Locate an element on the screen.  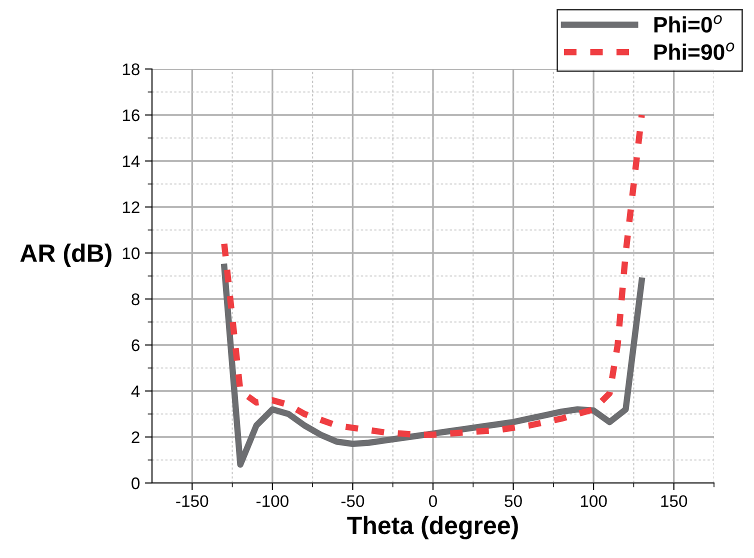
x-tick-label: -150 is located at coordinates (192, 501).